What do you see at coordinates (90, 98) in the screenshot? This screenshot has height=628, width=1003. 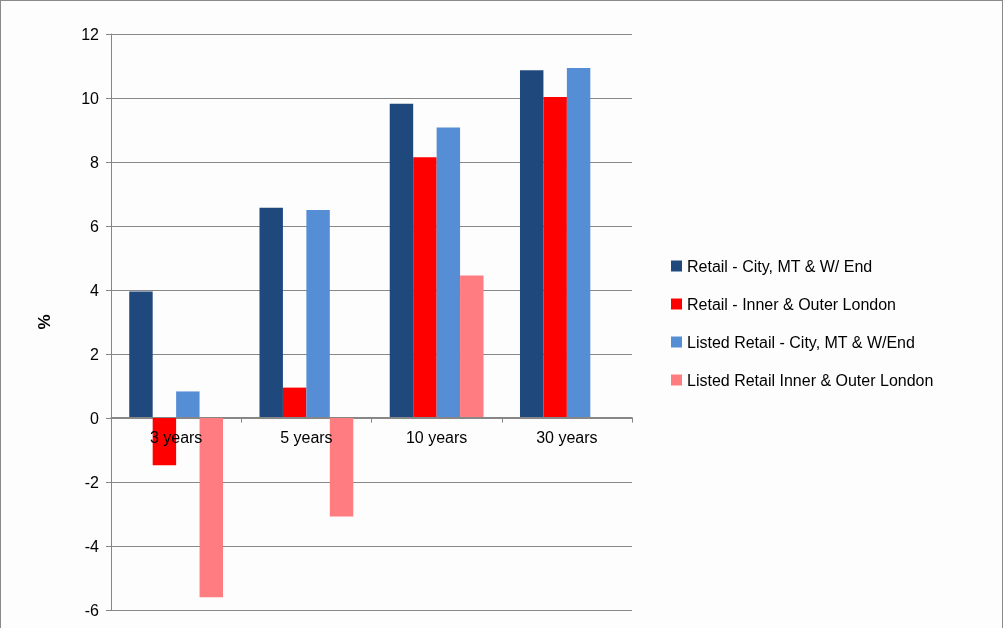 I see `y-tick-label: 10` at bounding box center [90, 98].